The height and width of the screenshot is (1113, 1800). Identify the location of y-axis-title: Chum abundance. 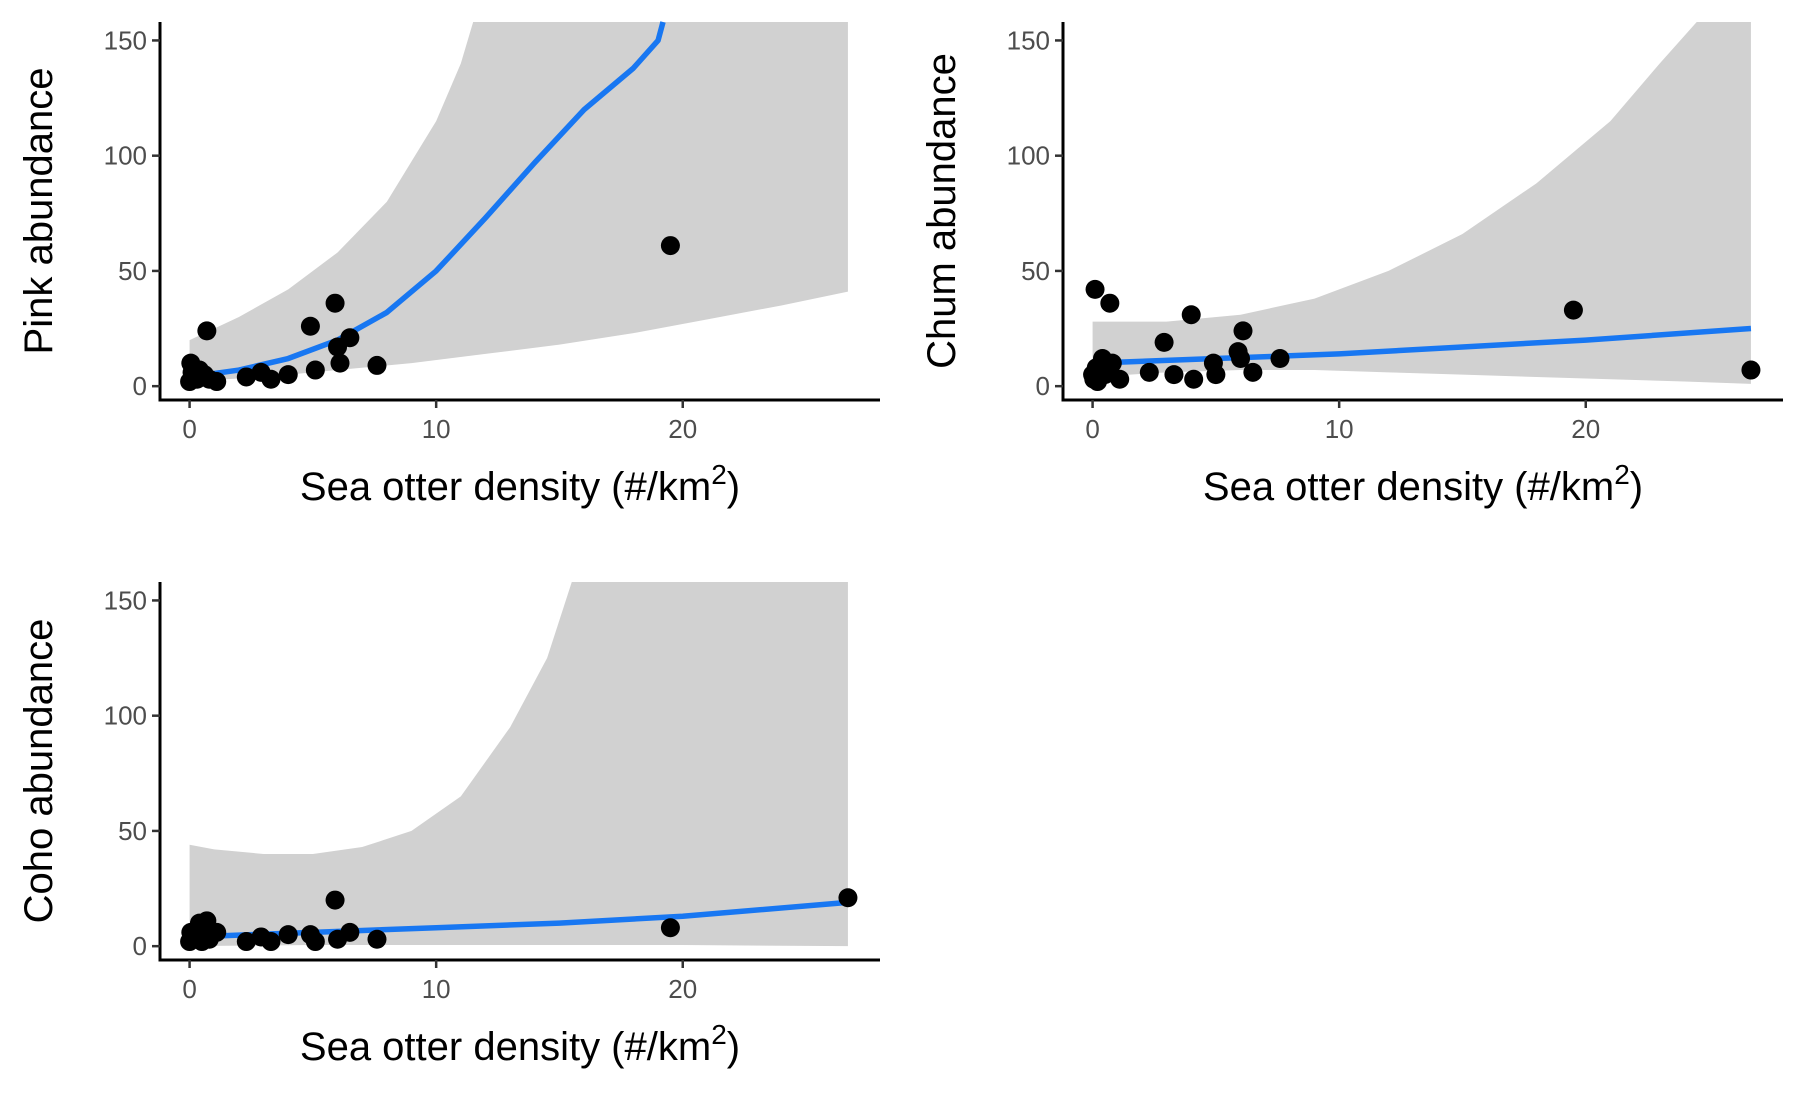
(942, 211).